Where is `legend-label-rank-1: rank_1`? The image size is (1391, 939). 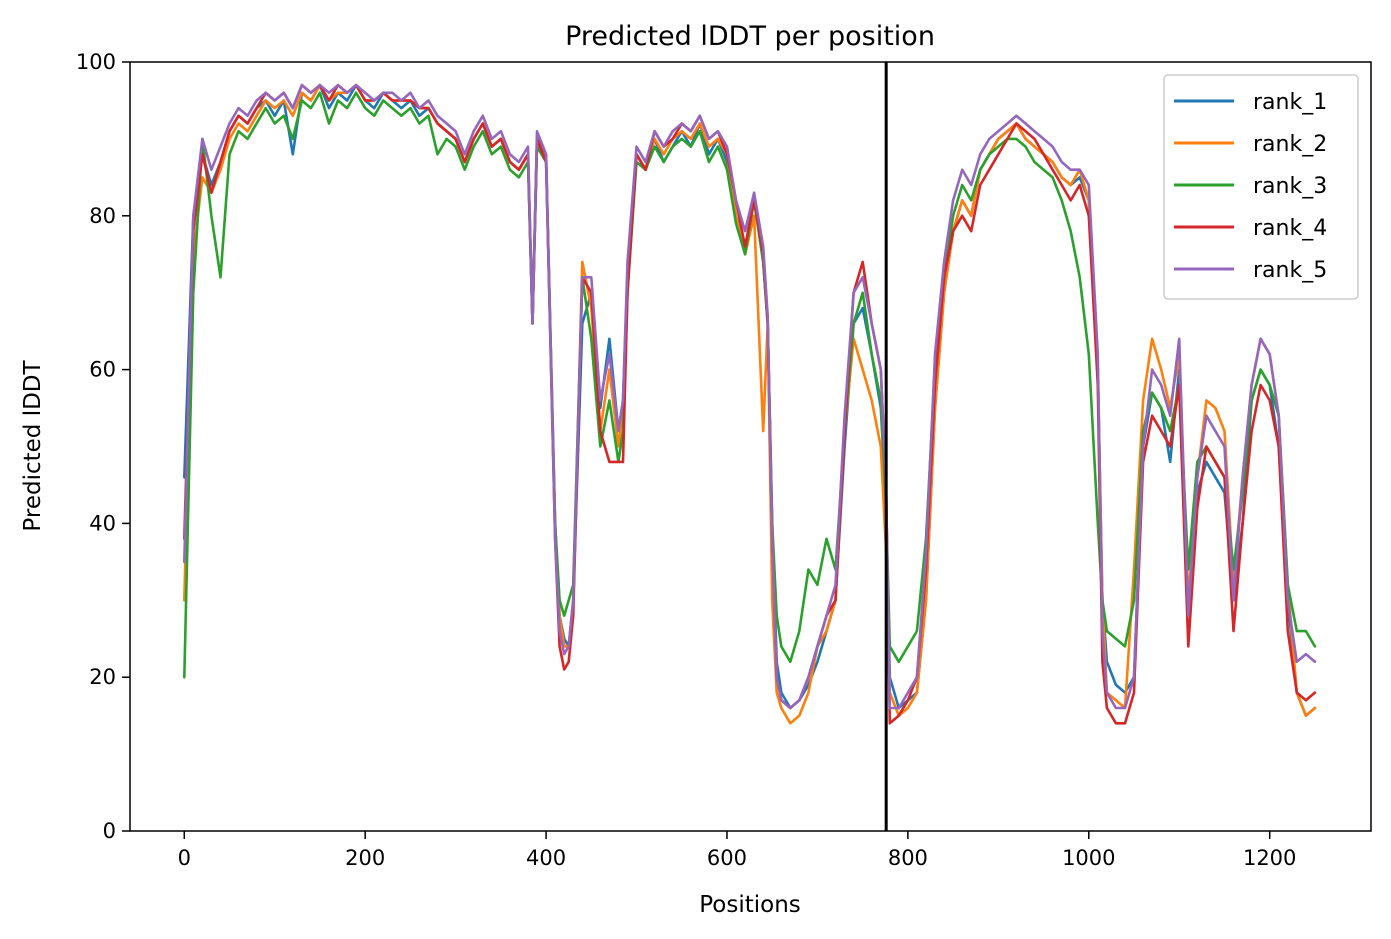
legend-label-rank-1: rank_1 is located at coordinates (1290, 102).